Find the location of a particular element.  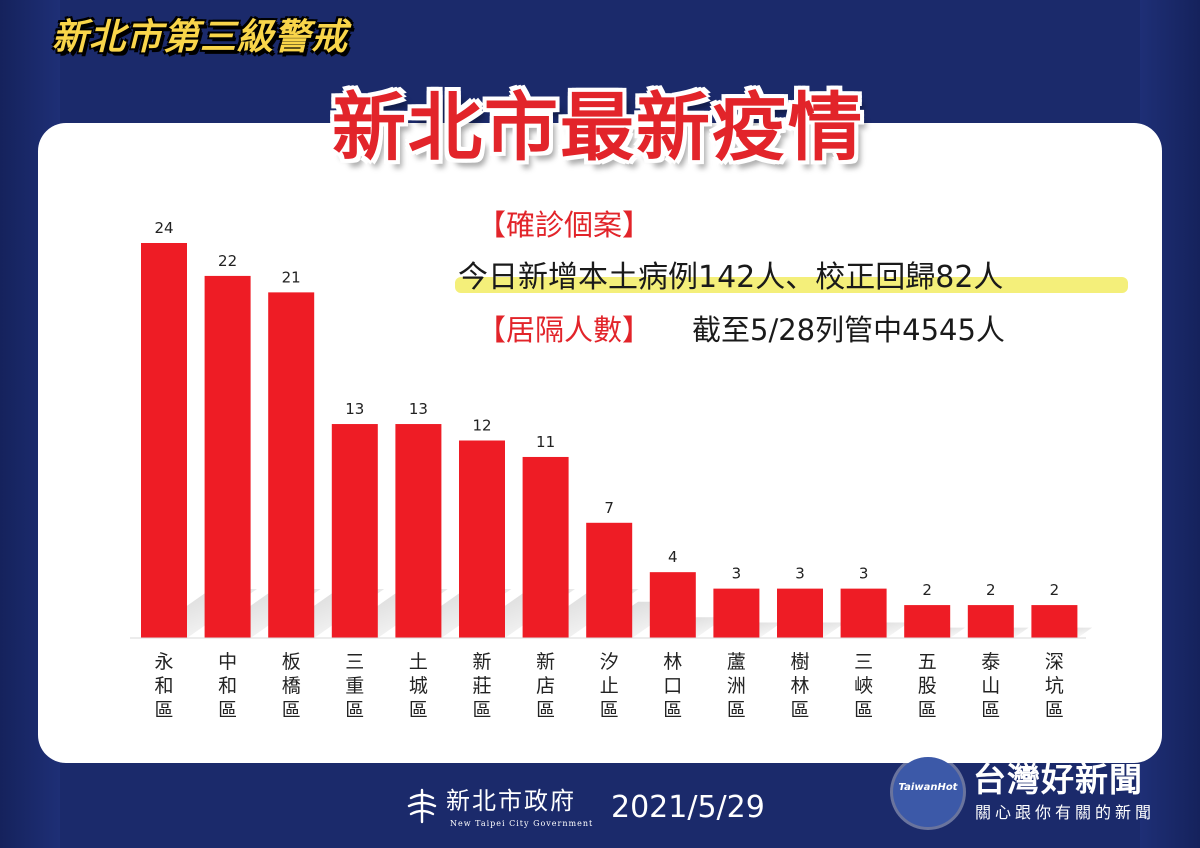

report-date: 2021/5/29 is located at coordinates (688, 807).